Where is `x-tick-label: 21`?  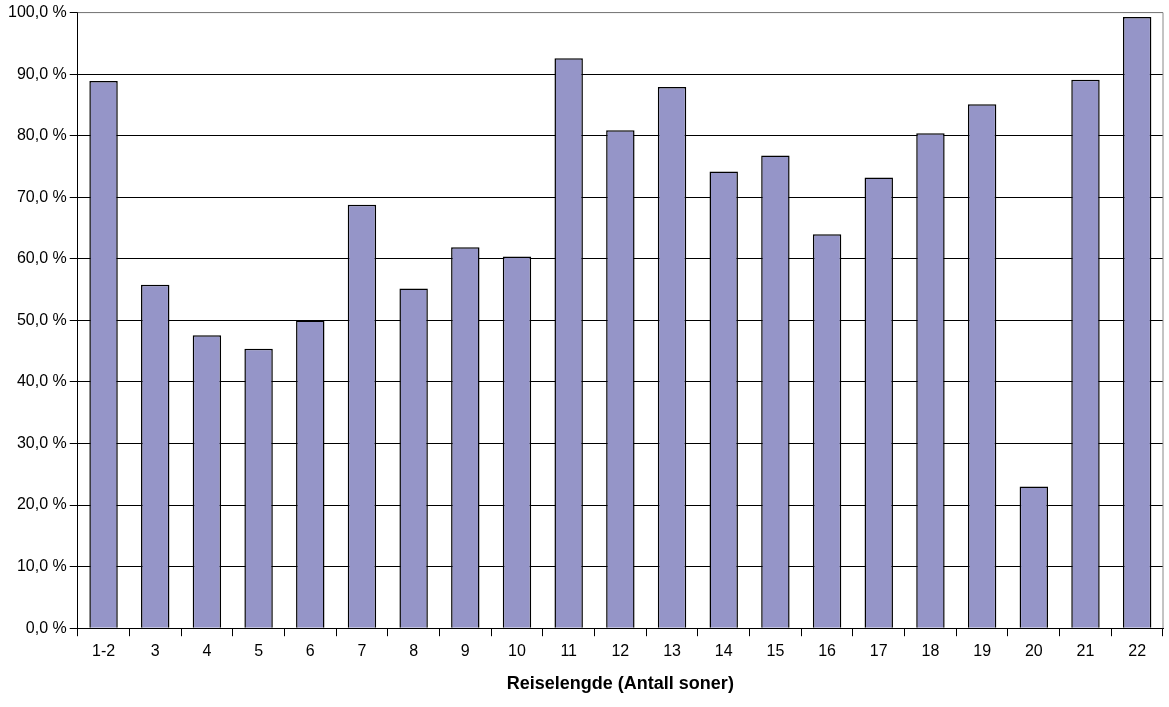
x-tick-label: 21 is located at coordinates (1085, 651).